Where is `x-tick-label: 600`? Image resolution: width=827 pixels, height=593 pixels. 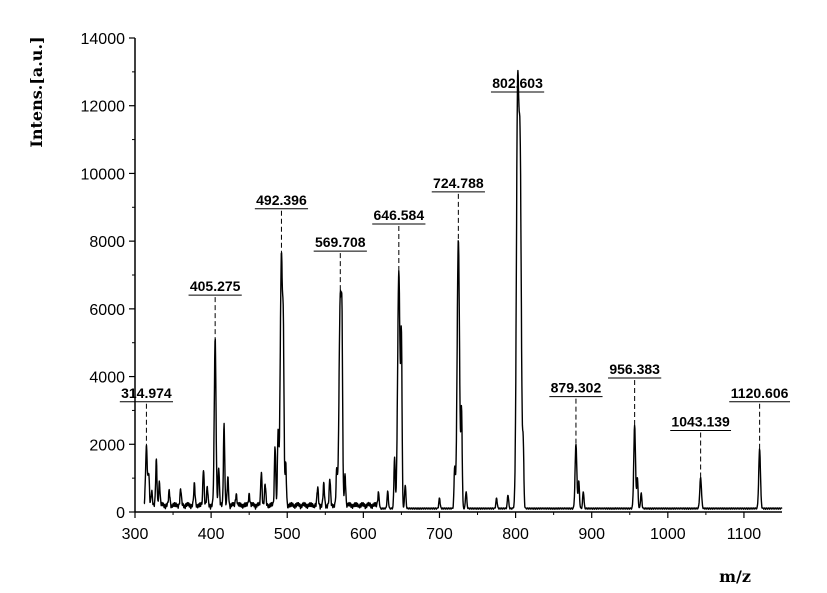 x-tick-label: 600 is located at coordinates (363, 534).